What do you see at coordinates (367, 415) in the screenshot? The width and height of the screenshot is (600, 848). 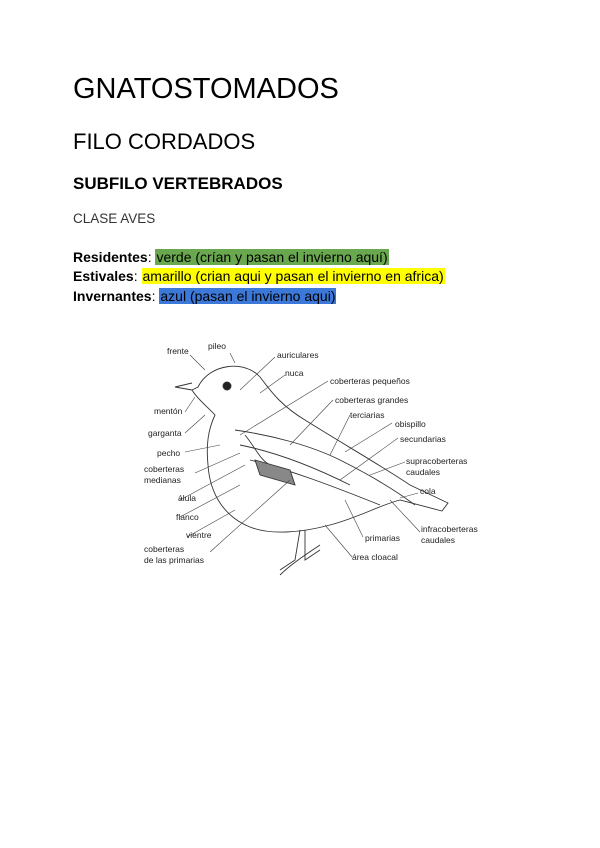 I see `label-terciarias: terciarias` at bounding box center [367, 415].